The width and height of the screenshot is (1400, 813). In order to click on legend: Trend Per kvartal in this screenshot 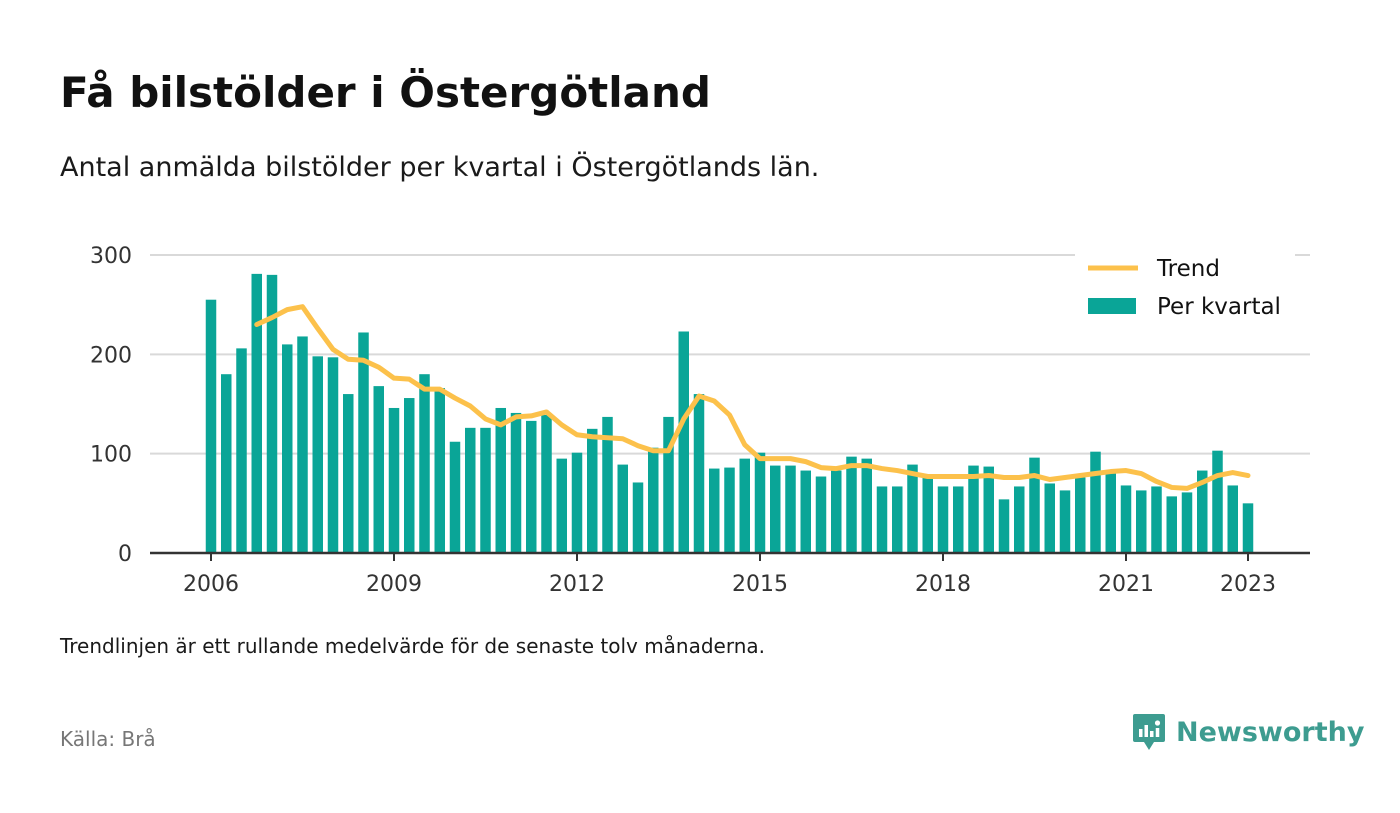, I will do `click(1185, 288)`.